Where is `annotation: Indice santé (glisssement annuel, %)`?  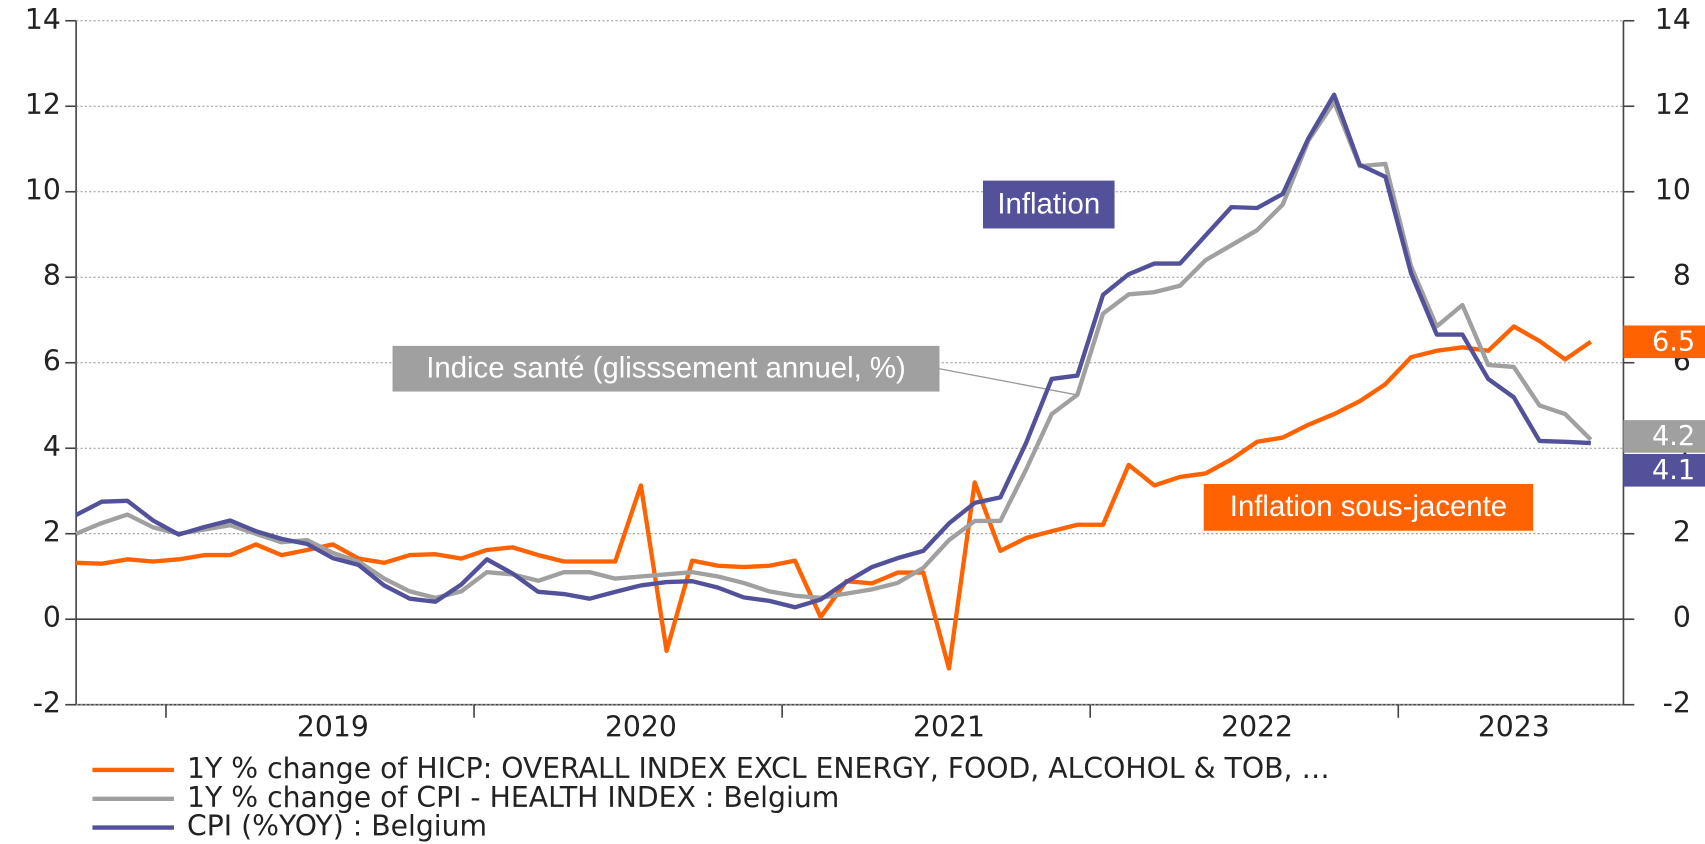 annotation: Indice santé (glisssement annuel, %) is located at coordinates (666, 368).